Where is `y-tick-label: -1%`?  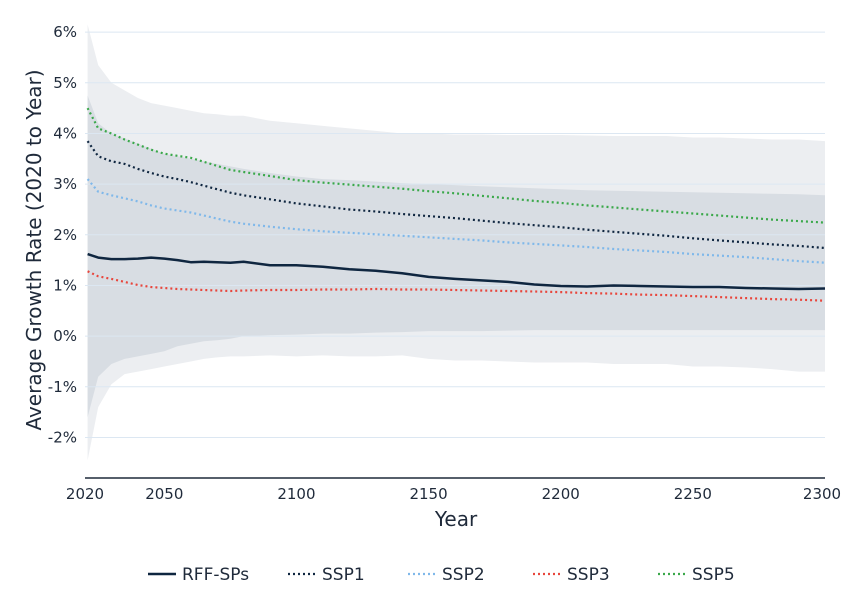 y-tick-label: -1% is located at coordinates (62, 387).